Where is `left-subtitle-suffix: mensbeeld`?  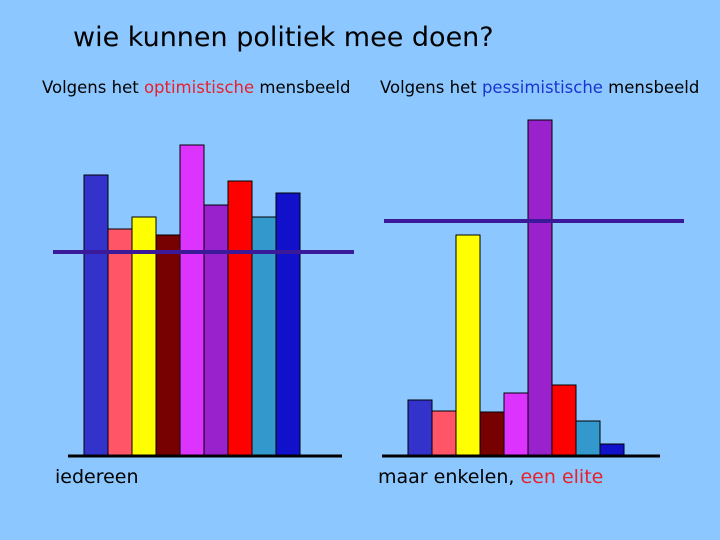 left-subtitle-suffix: mensbeeld is located at coordinates (302, 87).